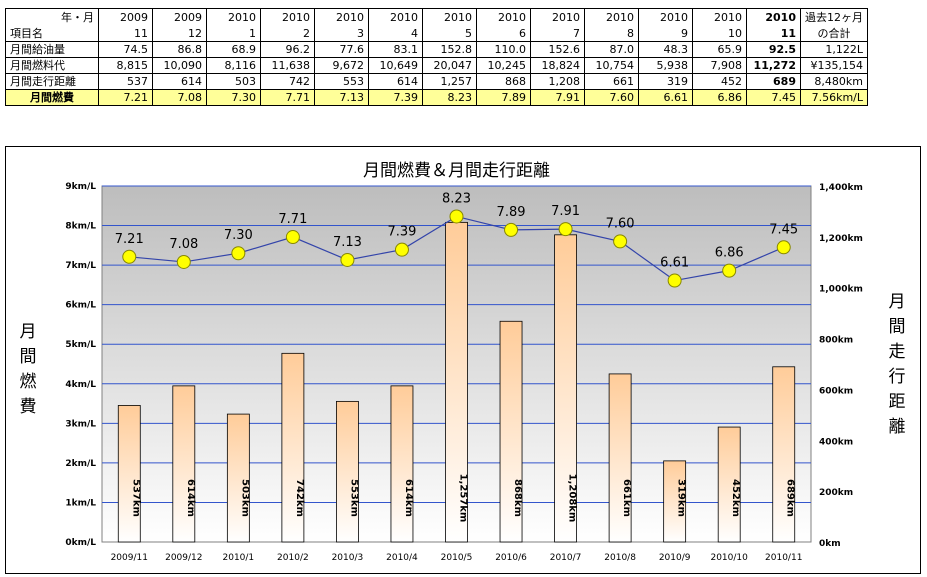 The height and width of the screenshot is (577, 927). I want to click on header-month-cell: 3, so click(341, 33).